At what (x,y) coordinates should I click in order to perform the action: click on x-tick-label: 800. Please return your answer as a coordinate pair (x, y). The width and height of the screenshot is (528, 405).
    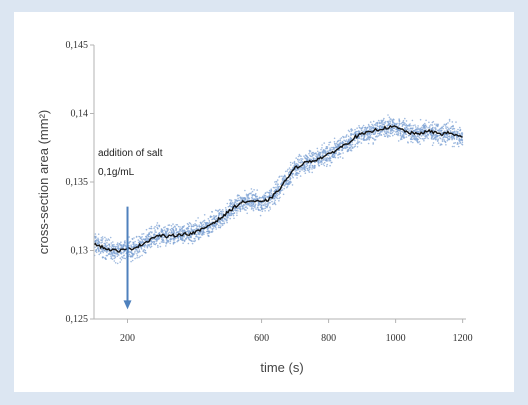
    Looking at the image, I should click on (328, 338).